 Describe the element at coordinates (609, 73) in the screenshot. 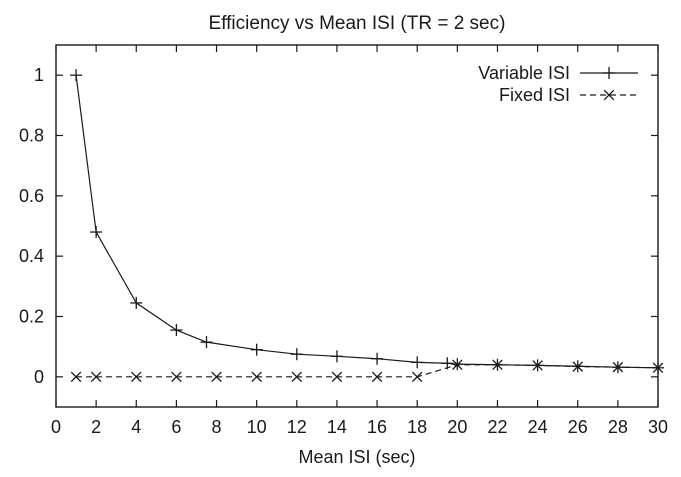

I see `legend-marker-variable-isi` at that location.